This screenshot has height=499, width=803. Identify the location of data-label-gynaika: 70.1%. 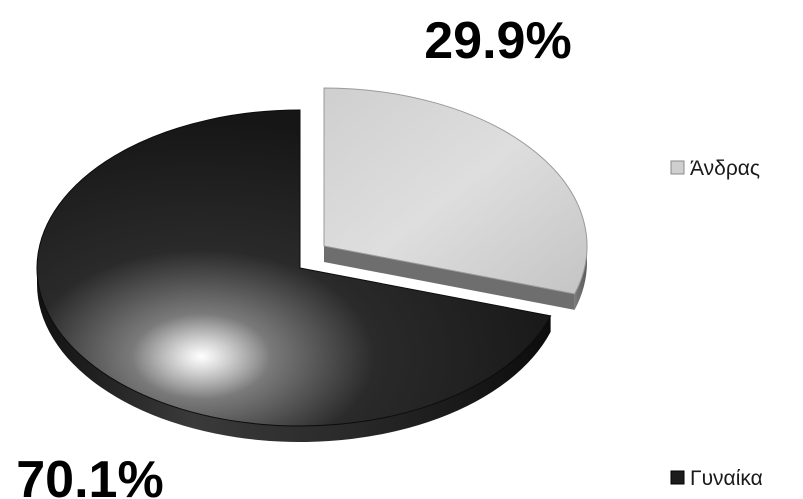
(89, 475).